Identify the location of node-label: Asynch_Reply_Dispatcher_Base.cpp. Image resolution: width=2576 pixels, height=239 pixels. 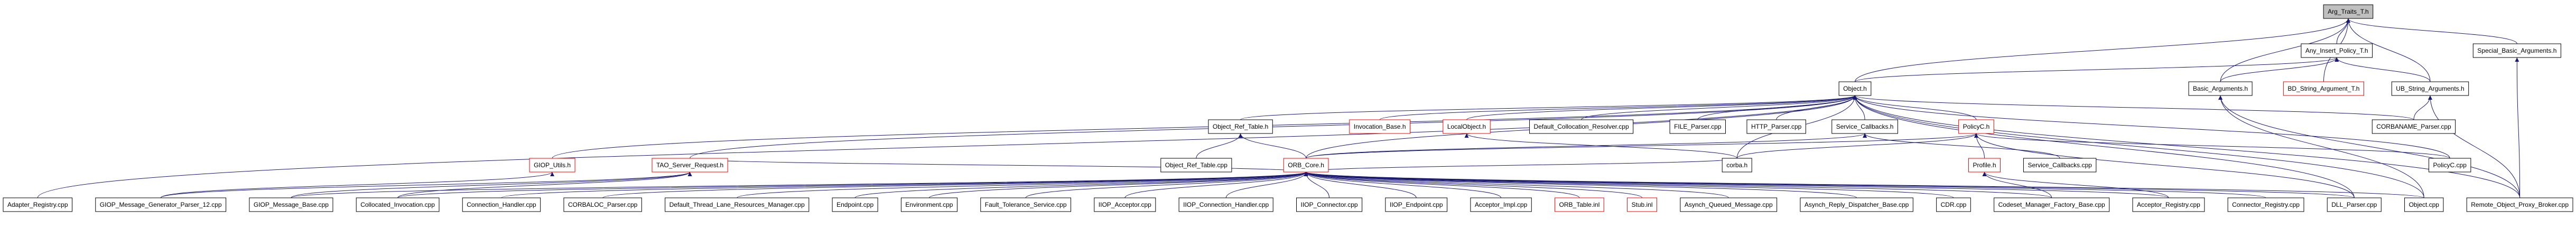
(1857, 205).